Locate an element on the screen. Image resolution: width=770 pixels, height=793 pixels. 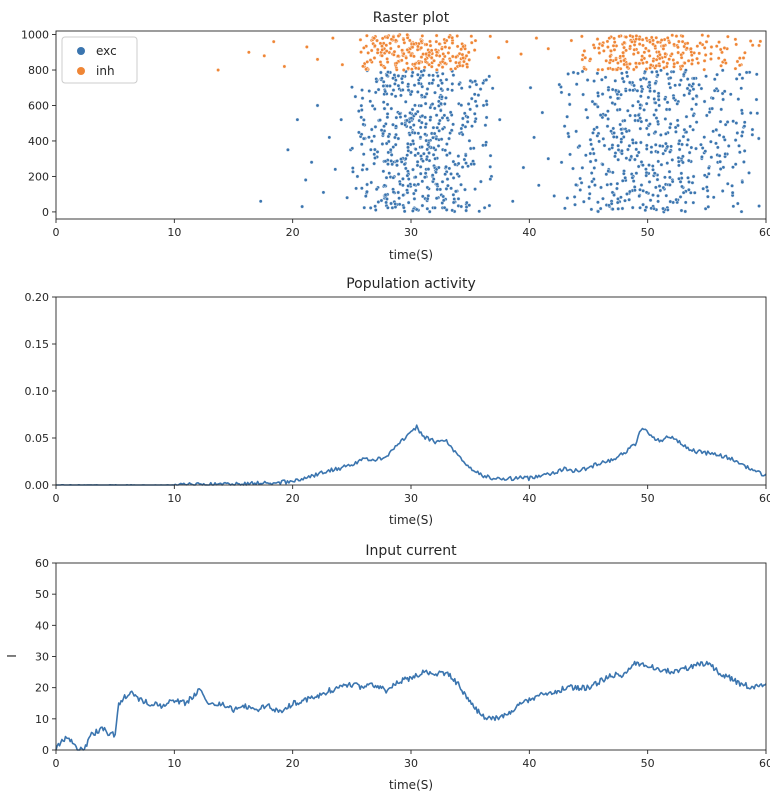
x-tick-label: 10 is located at coordinates (174, 498).